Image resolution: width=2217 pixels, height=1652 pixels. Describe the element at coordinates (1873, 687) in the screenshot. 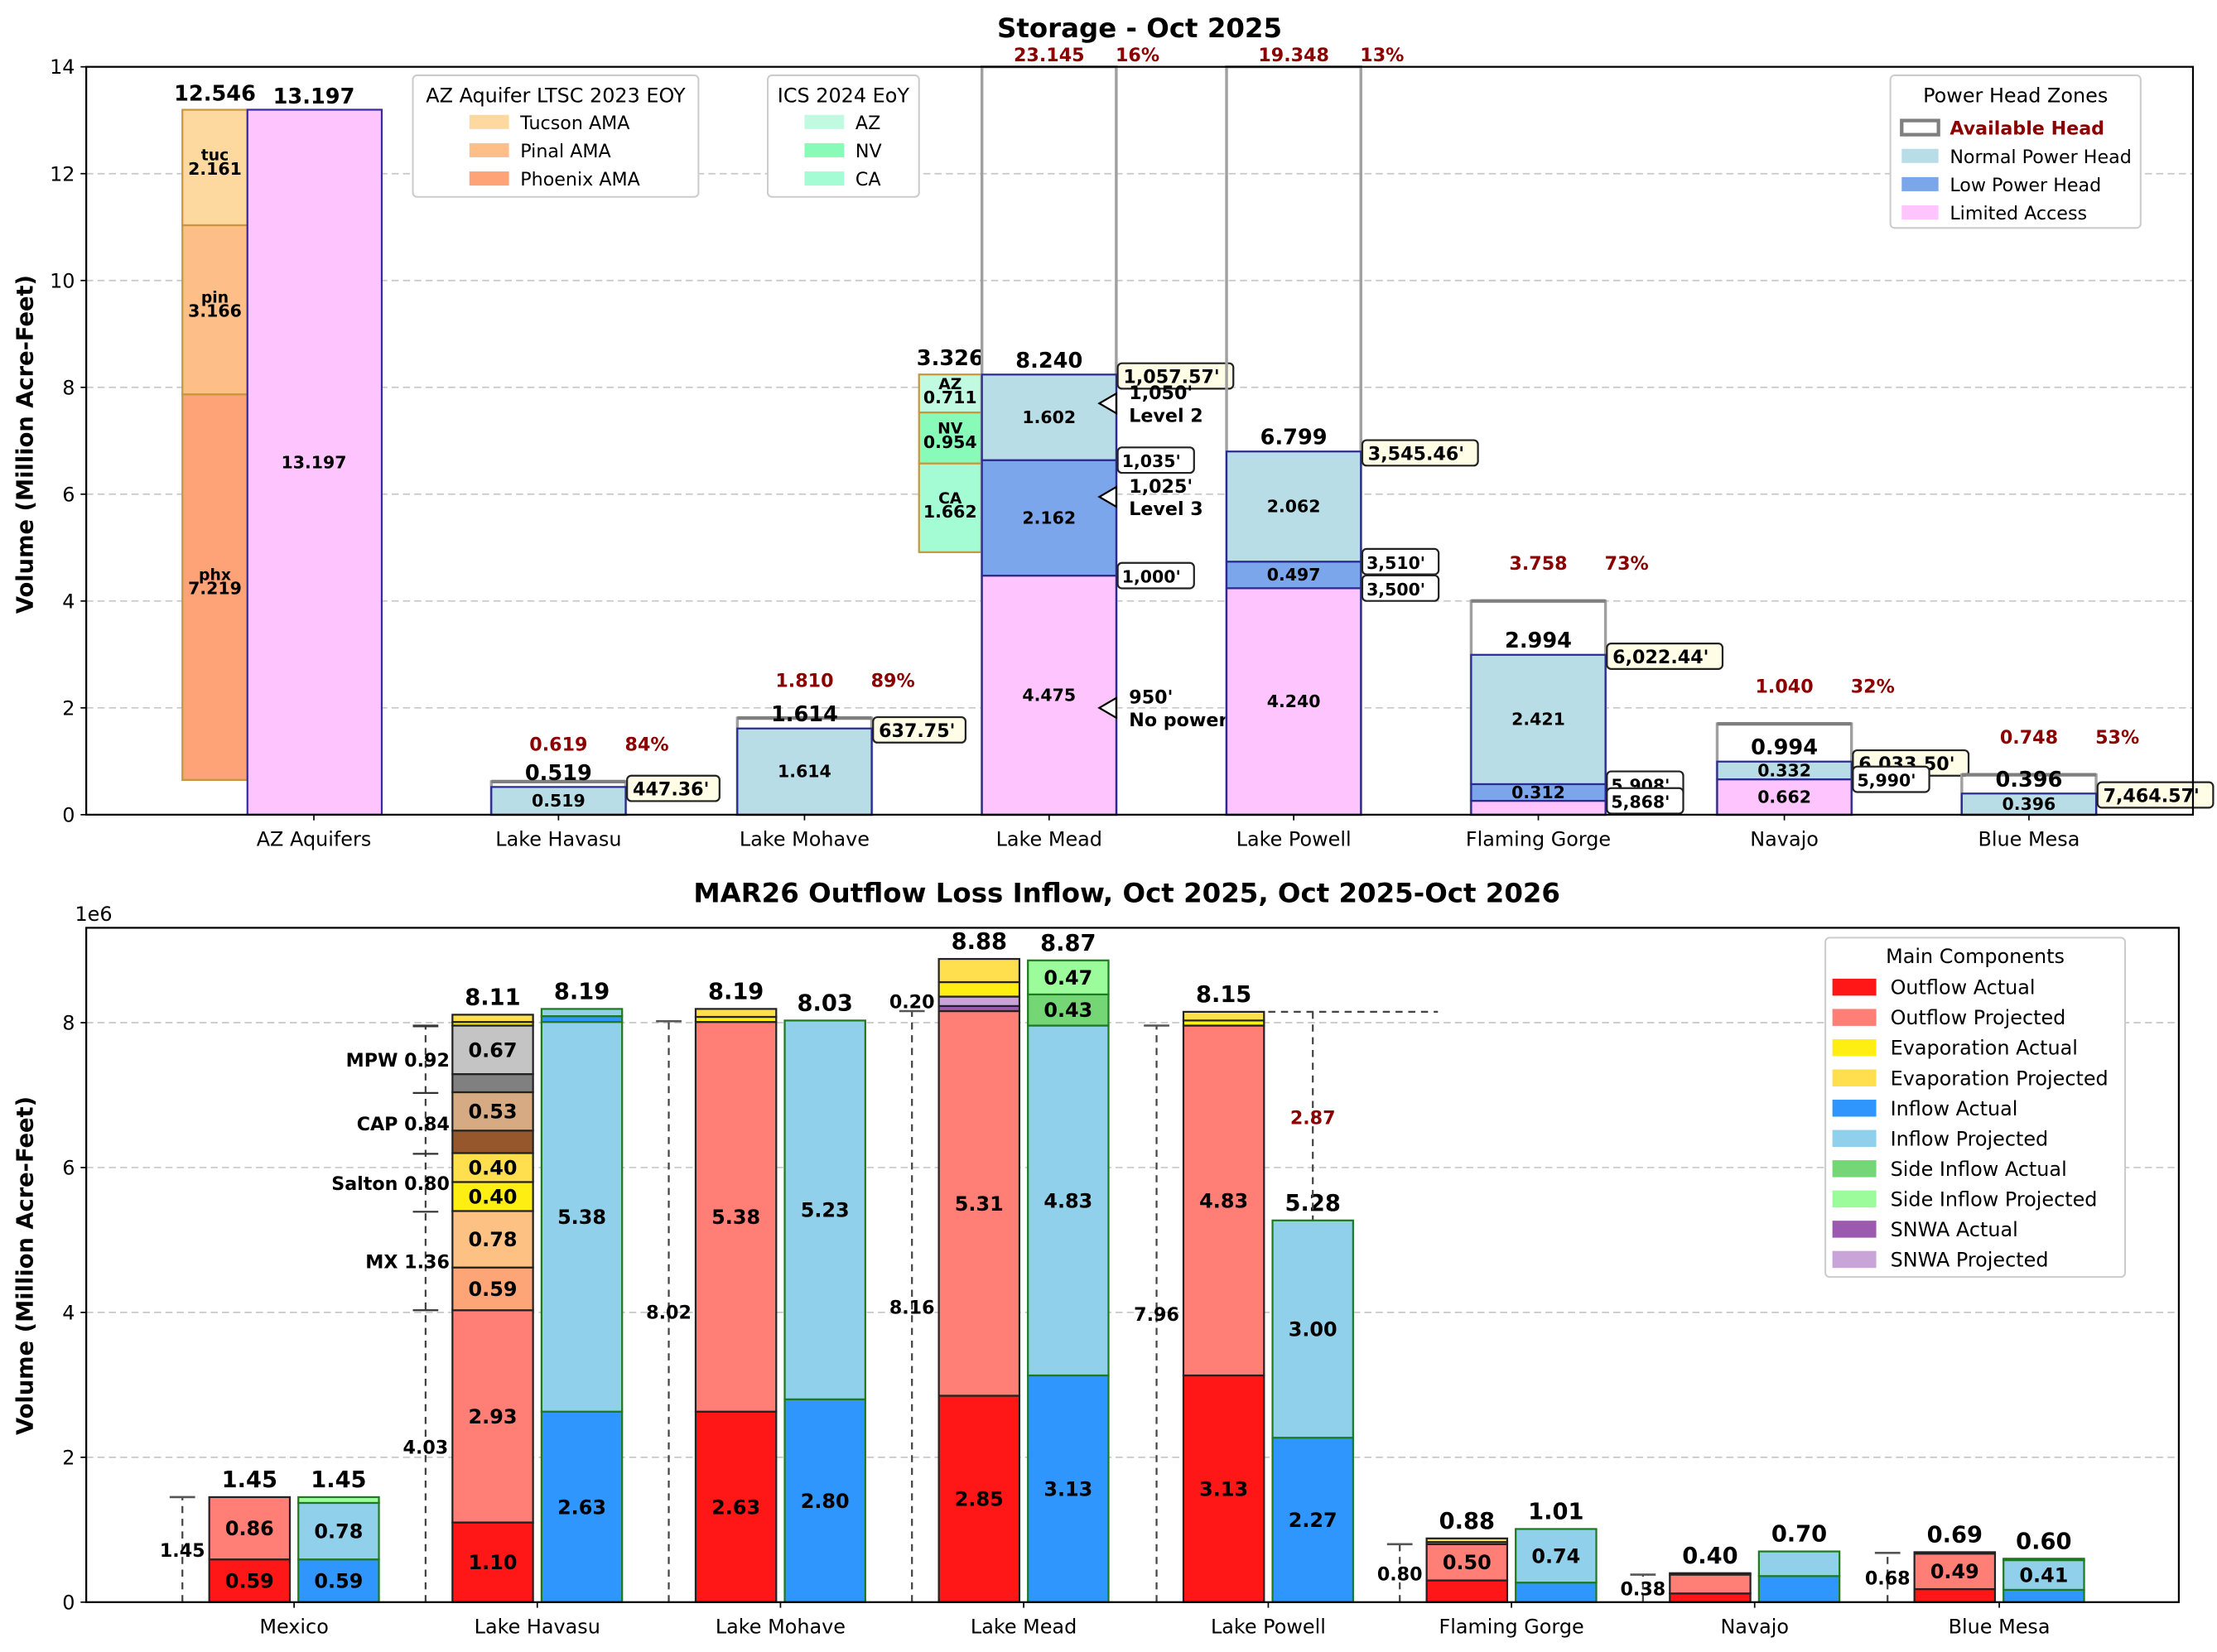

I see `capacity-percent: 32%` at that location.